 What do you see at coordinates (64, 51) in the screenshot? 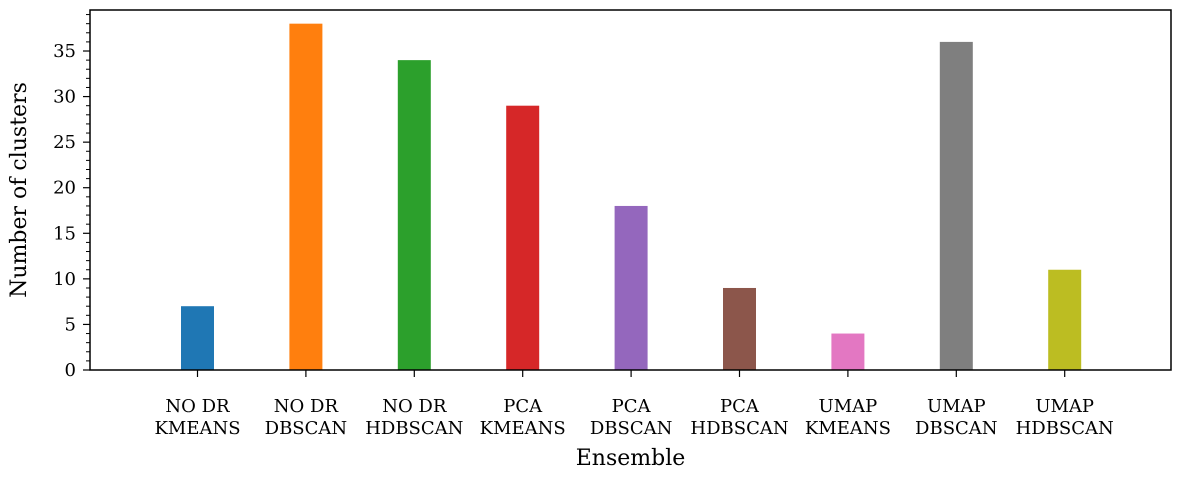
I see `y-tick-label: 35` at bounding box center [64, 51].